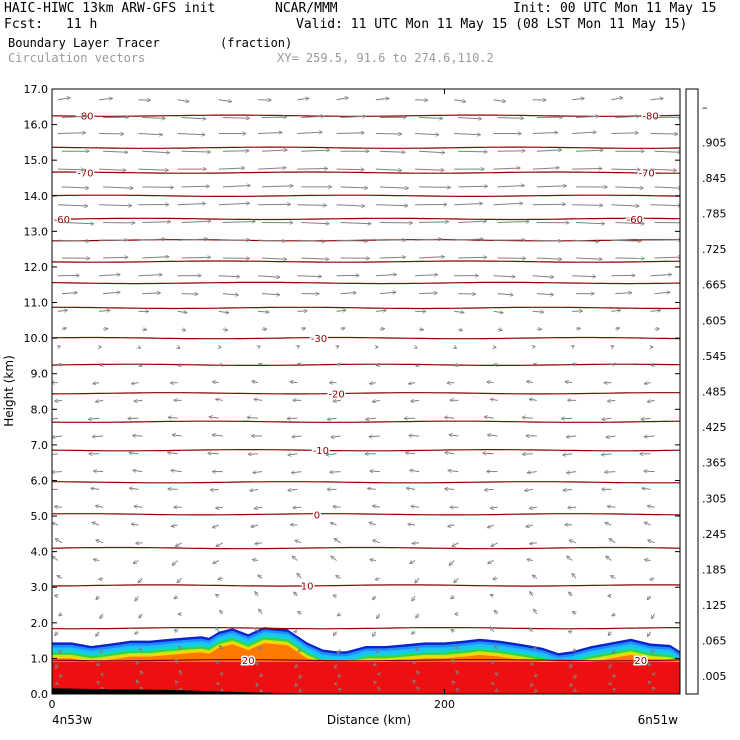 This screenshot has width=740, height=740. Describe the element at coordinates (36, 338) in the screenshot. I see `y-tick-label: 10.0` at that location.